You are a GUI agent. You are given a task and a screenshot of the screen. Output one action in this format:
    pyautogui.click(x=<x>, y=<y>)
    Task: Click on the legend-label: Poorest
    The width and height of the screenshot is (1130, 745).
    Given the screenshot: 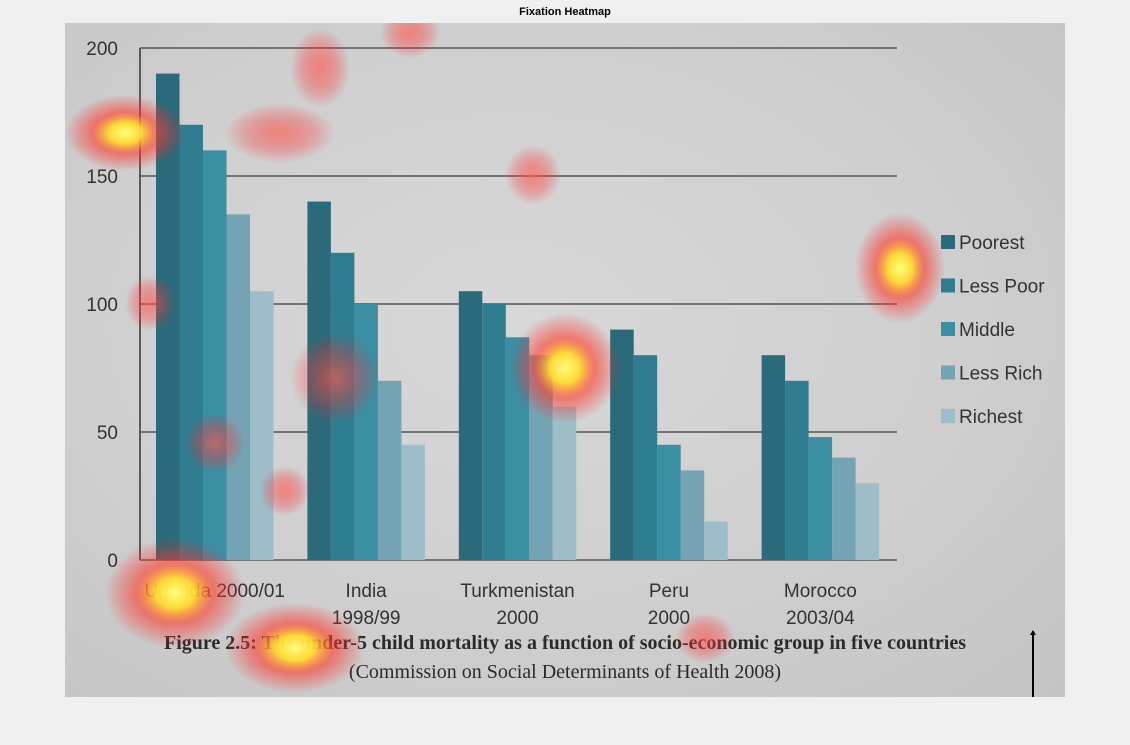 What is the action you would take?
    pyautogui.click(x=992, y=243)
    